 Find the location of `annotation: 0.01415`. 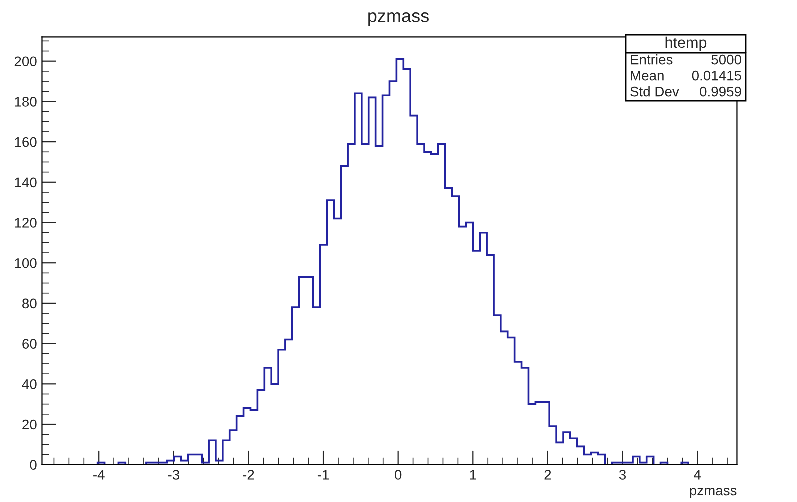

annotation: 0.01415 is located at coordinates (717, 75).